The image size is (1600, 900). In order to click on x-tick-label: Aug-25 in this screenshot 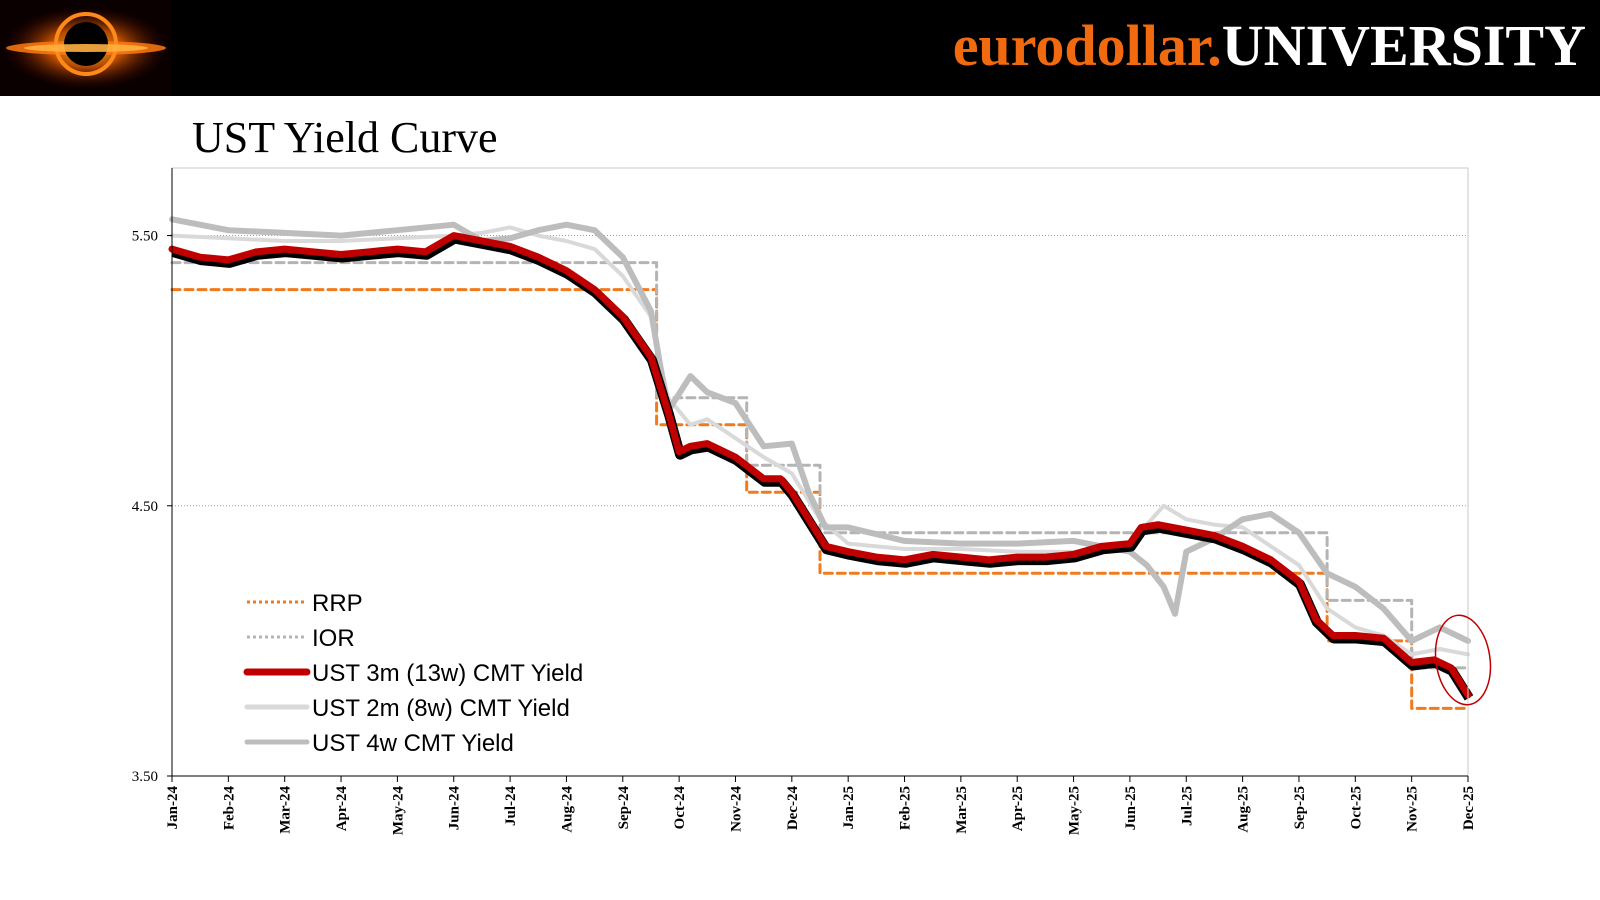, I will do `click(1244, 809)`.